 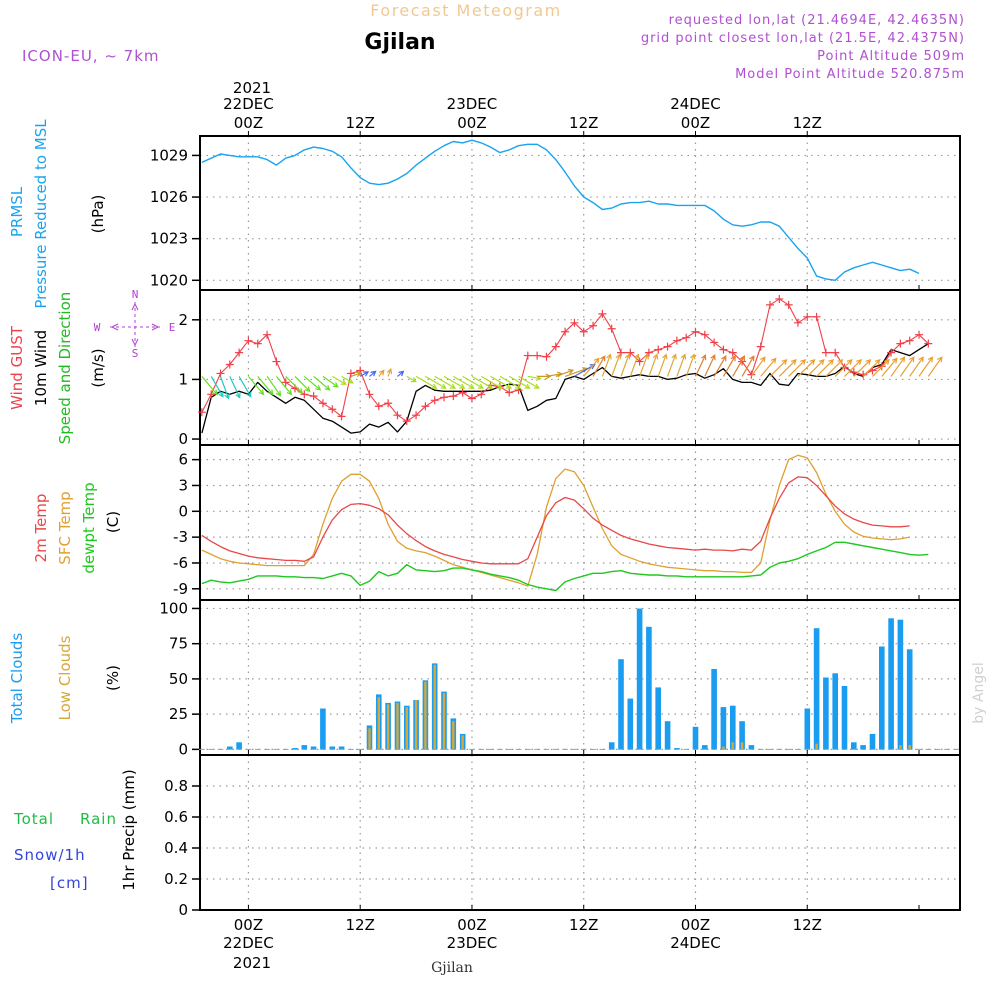 I want to click on y-tick-label: 1026, so click(x=169, y=197).